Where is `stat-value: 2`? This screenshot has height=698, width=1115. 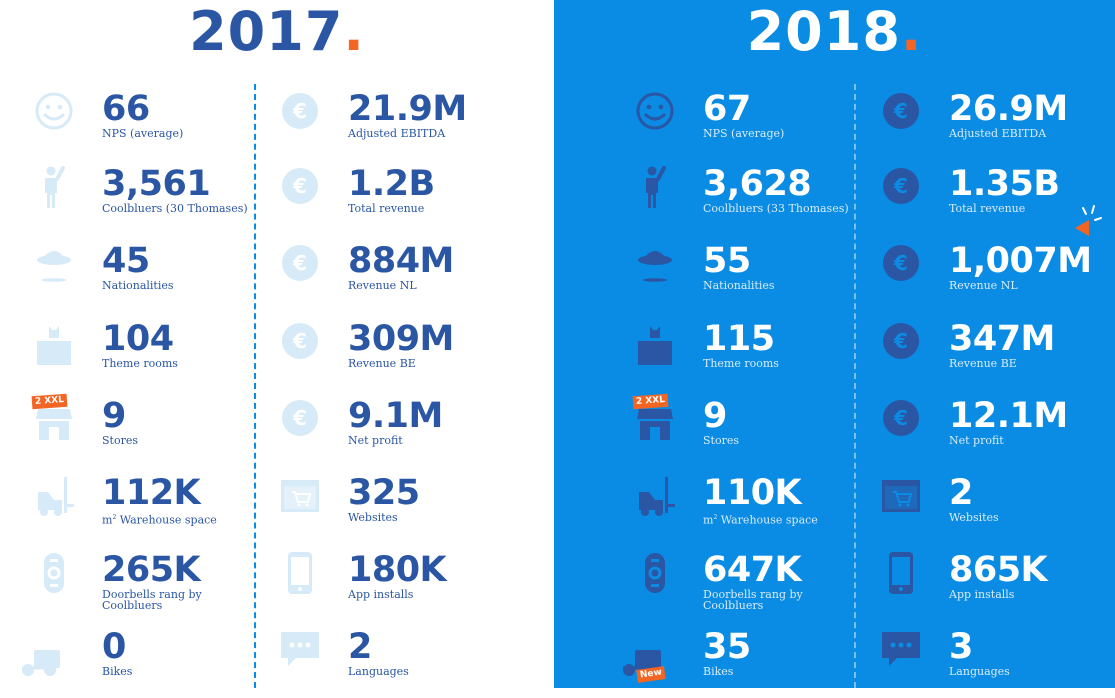
stat-value: 2 is located at coordinates (360, 647).